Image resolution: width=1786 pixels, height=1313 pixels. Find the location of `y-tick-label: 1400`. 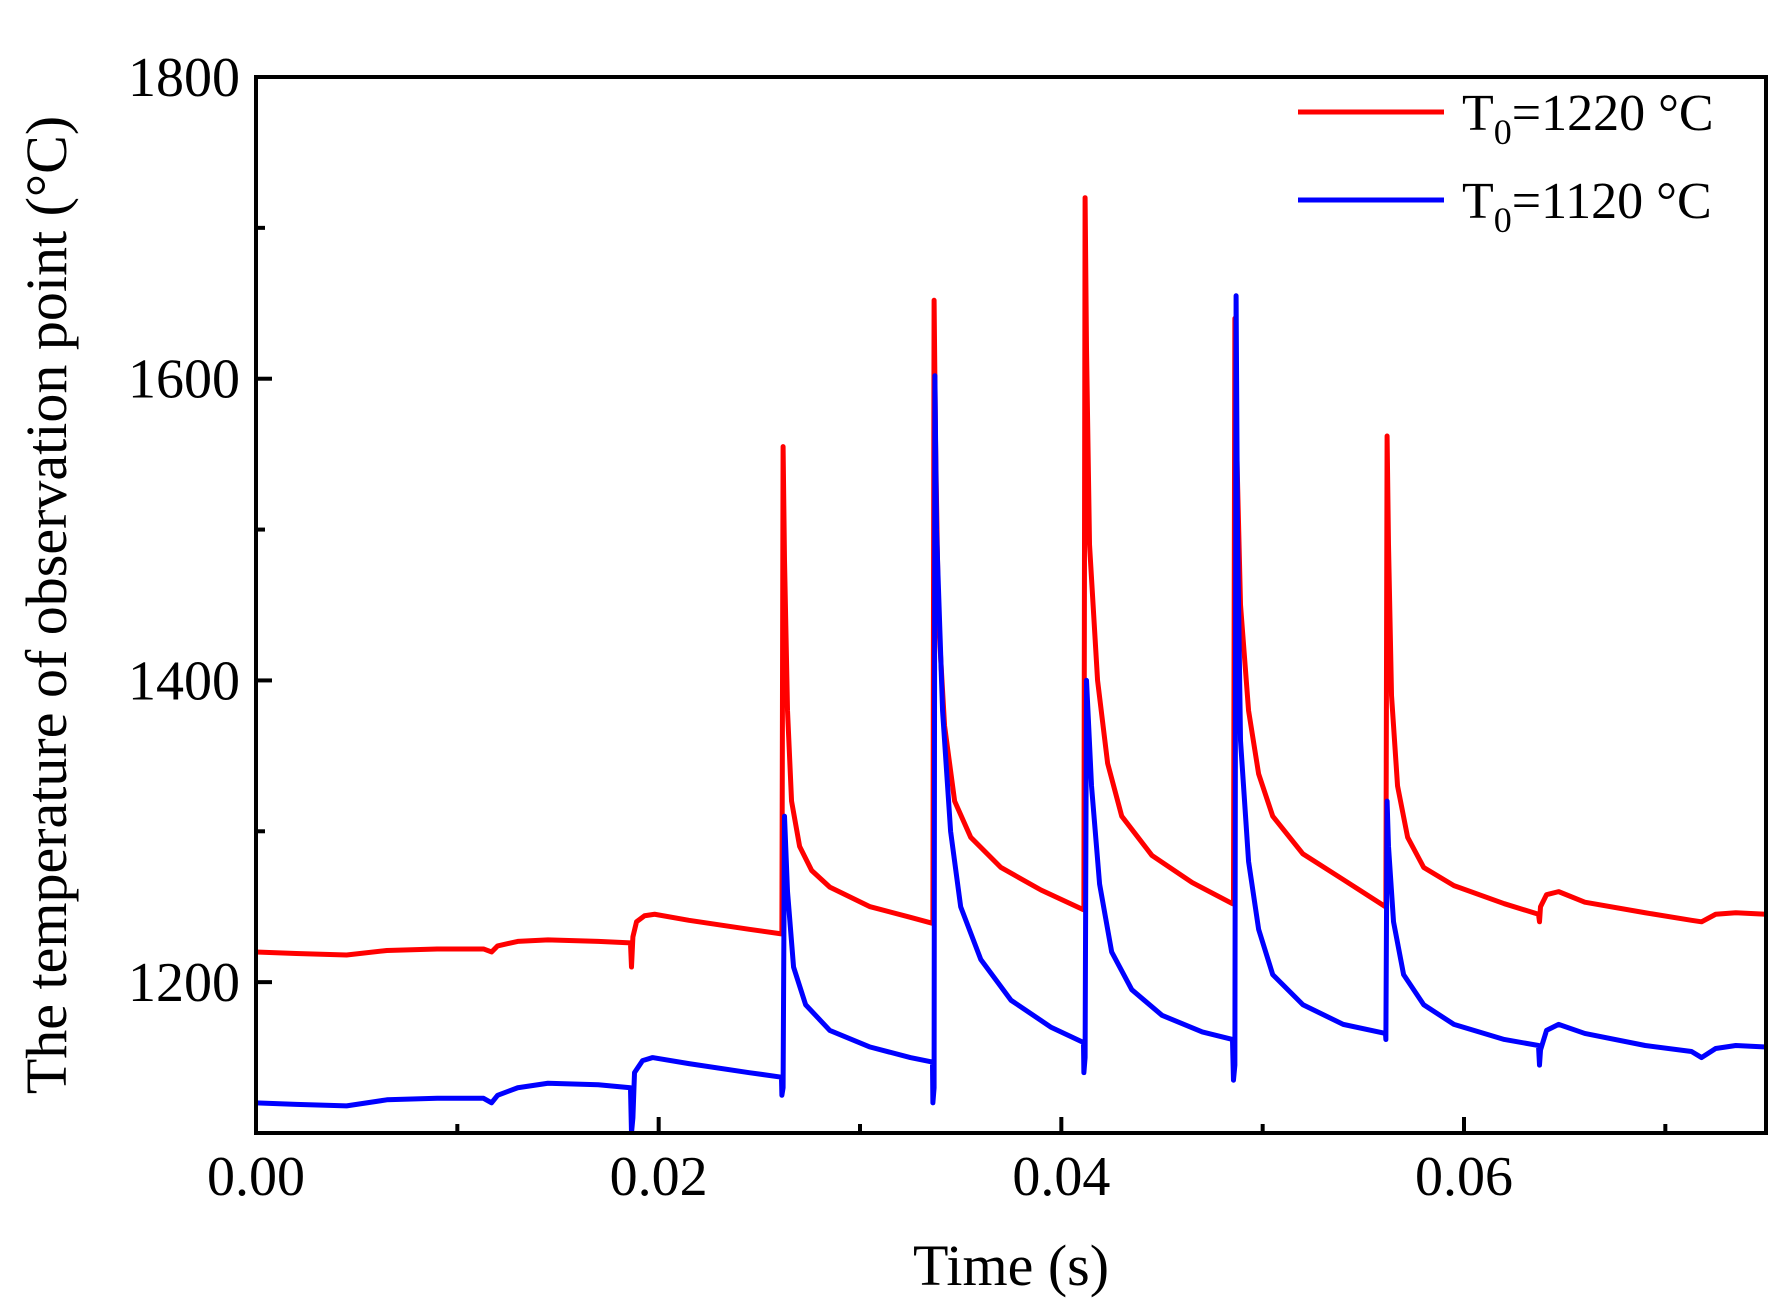

y-tick-label: 1400 is located at coordinates (184, 681).